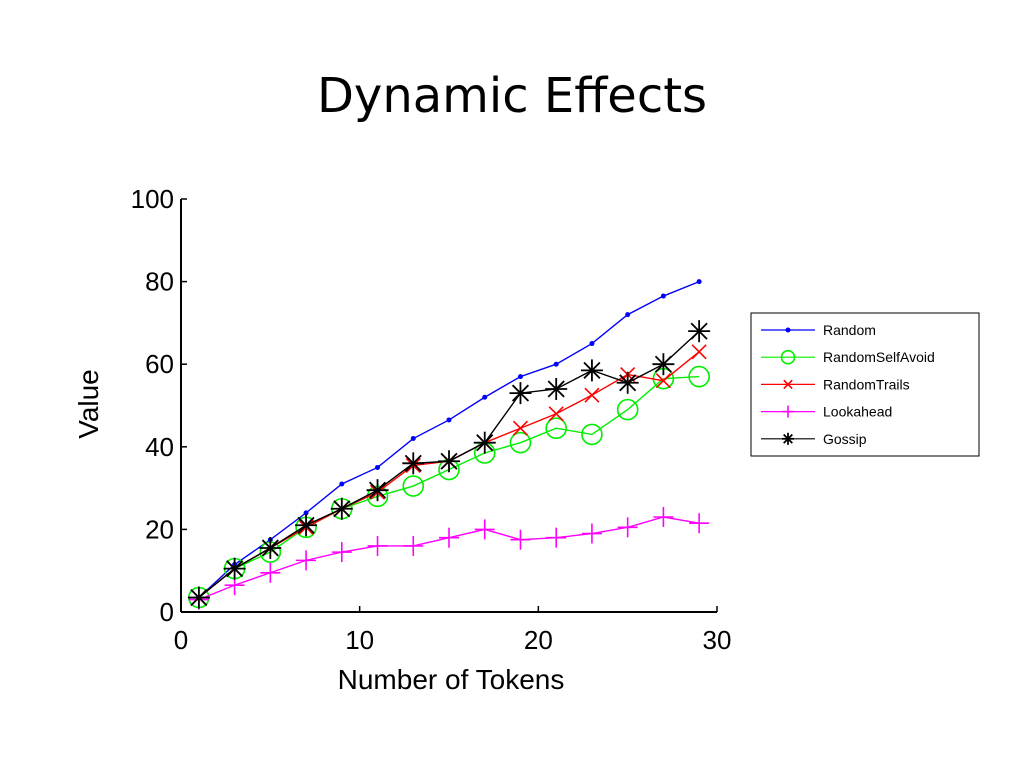 This screenshot has height=768, width=1024. I want to click on legend-item: RandomTrails, so click(835, 384).